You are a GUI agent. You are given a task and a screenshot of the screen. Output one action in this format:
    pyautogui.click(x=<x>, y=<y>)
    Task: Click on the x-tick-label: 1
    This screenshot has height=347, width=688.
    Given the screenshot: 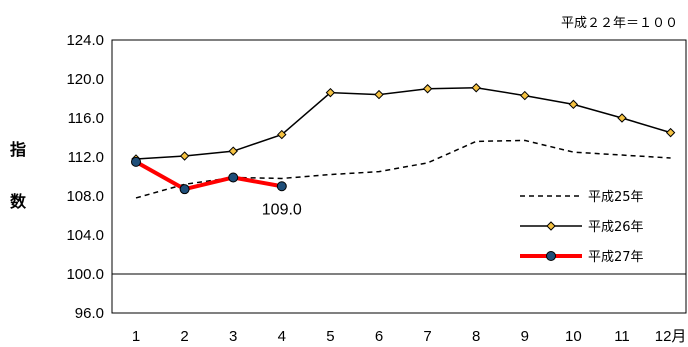 What is the action you would take?
    pyautogui.click(x=136, y=336)
    